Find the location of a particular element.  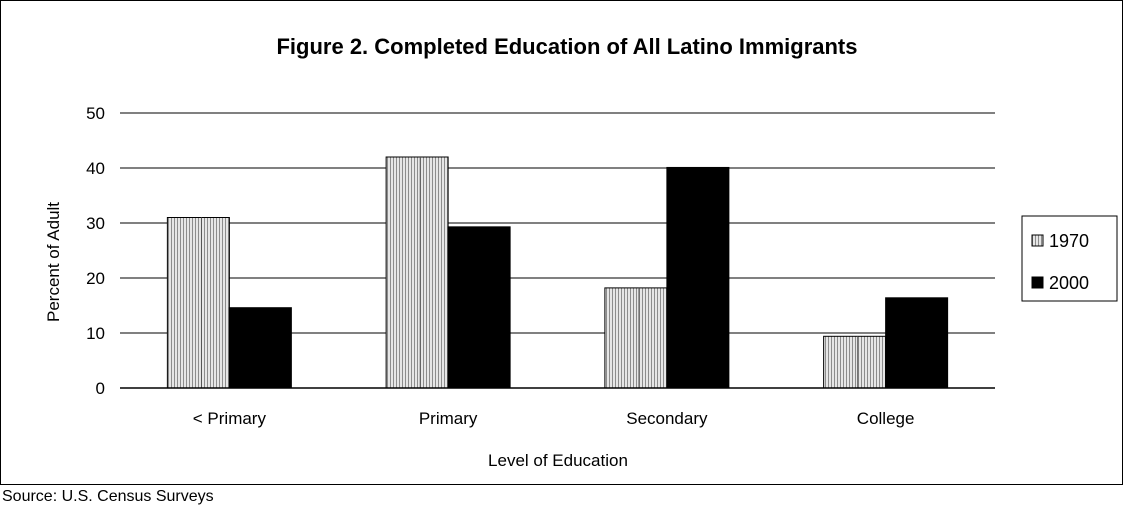

y-tick-label: 50 is located at coordinates (95, 113).